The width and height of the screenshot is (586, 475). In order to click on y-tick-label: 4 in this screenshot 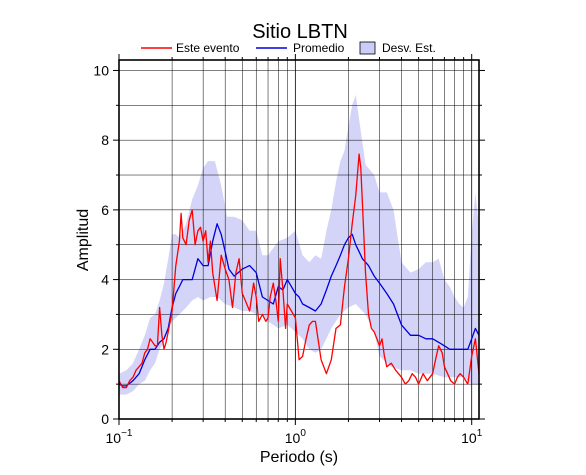, I will do `click(105, 280)`.